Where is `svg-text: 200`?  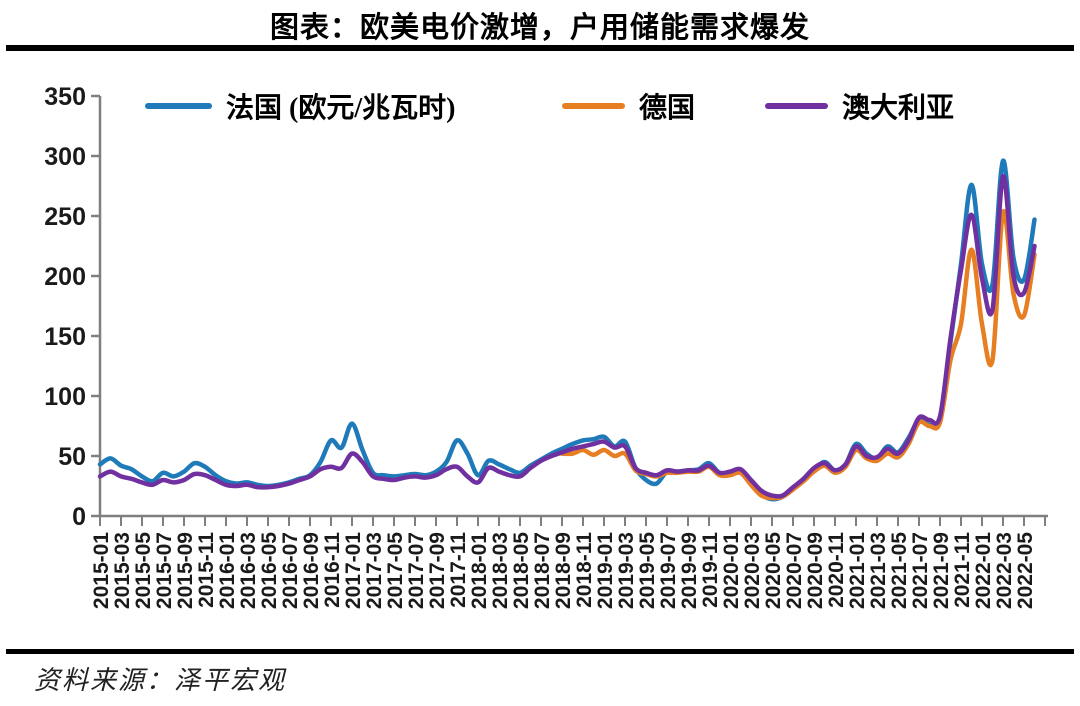 svg-text: 200 is located at coordinates (65, 277).